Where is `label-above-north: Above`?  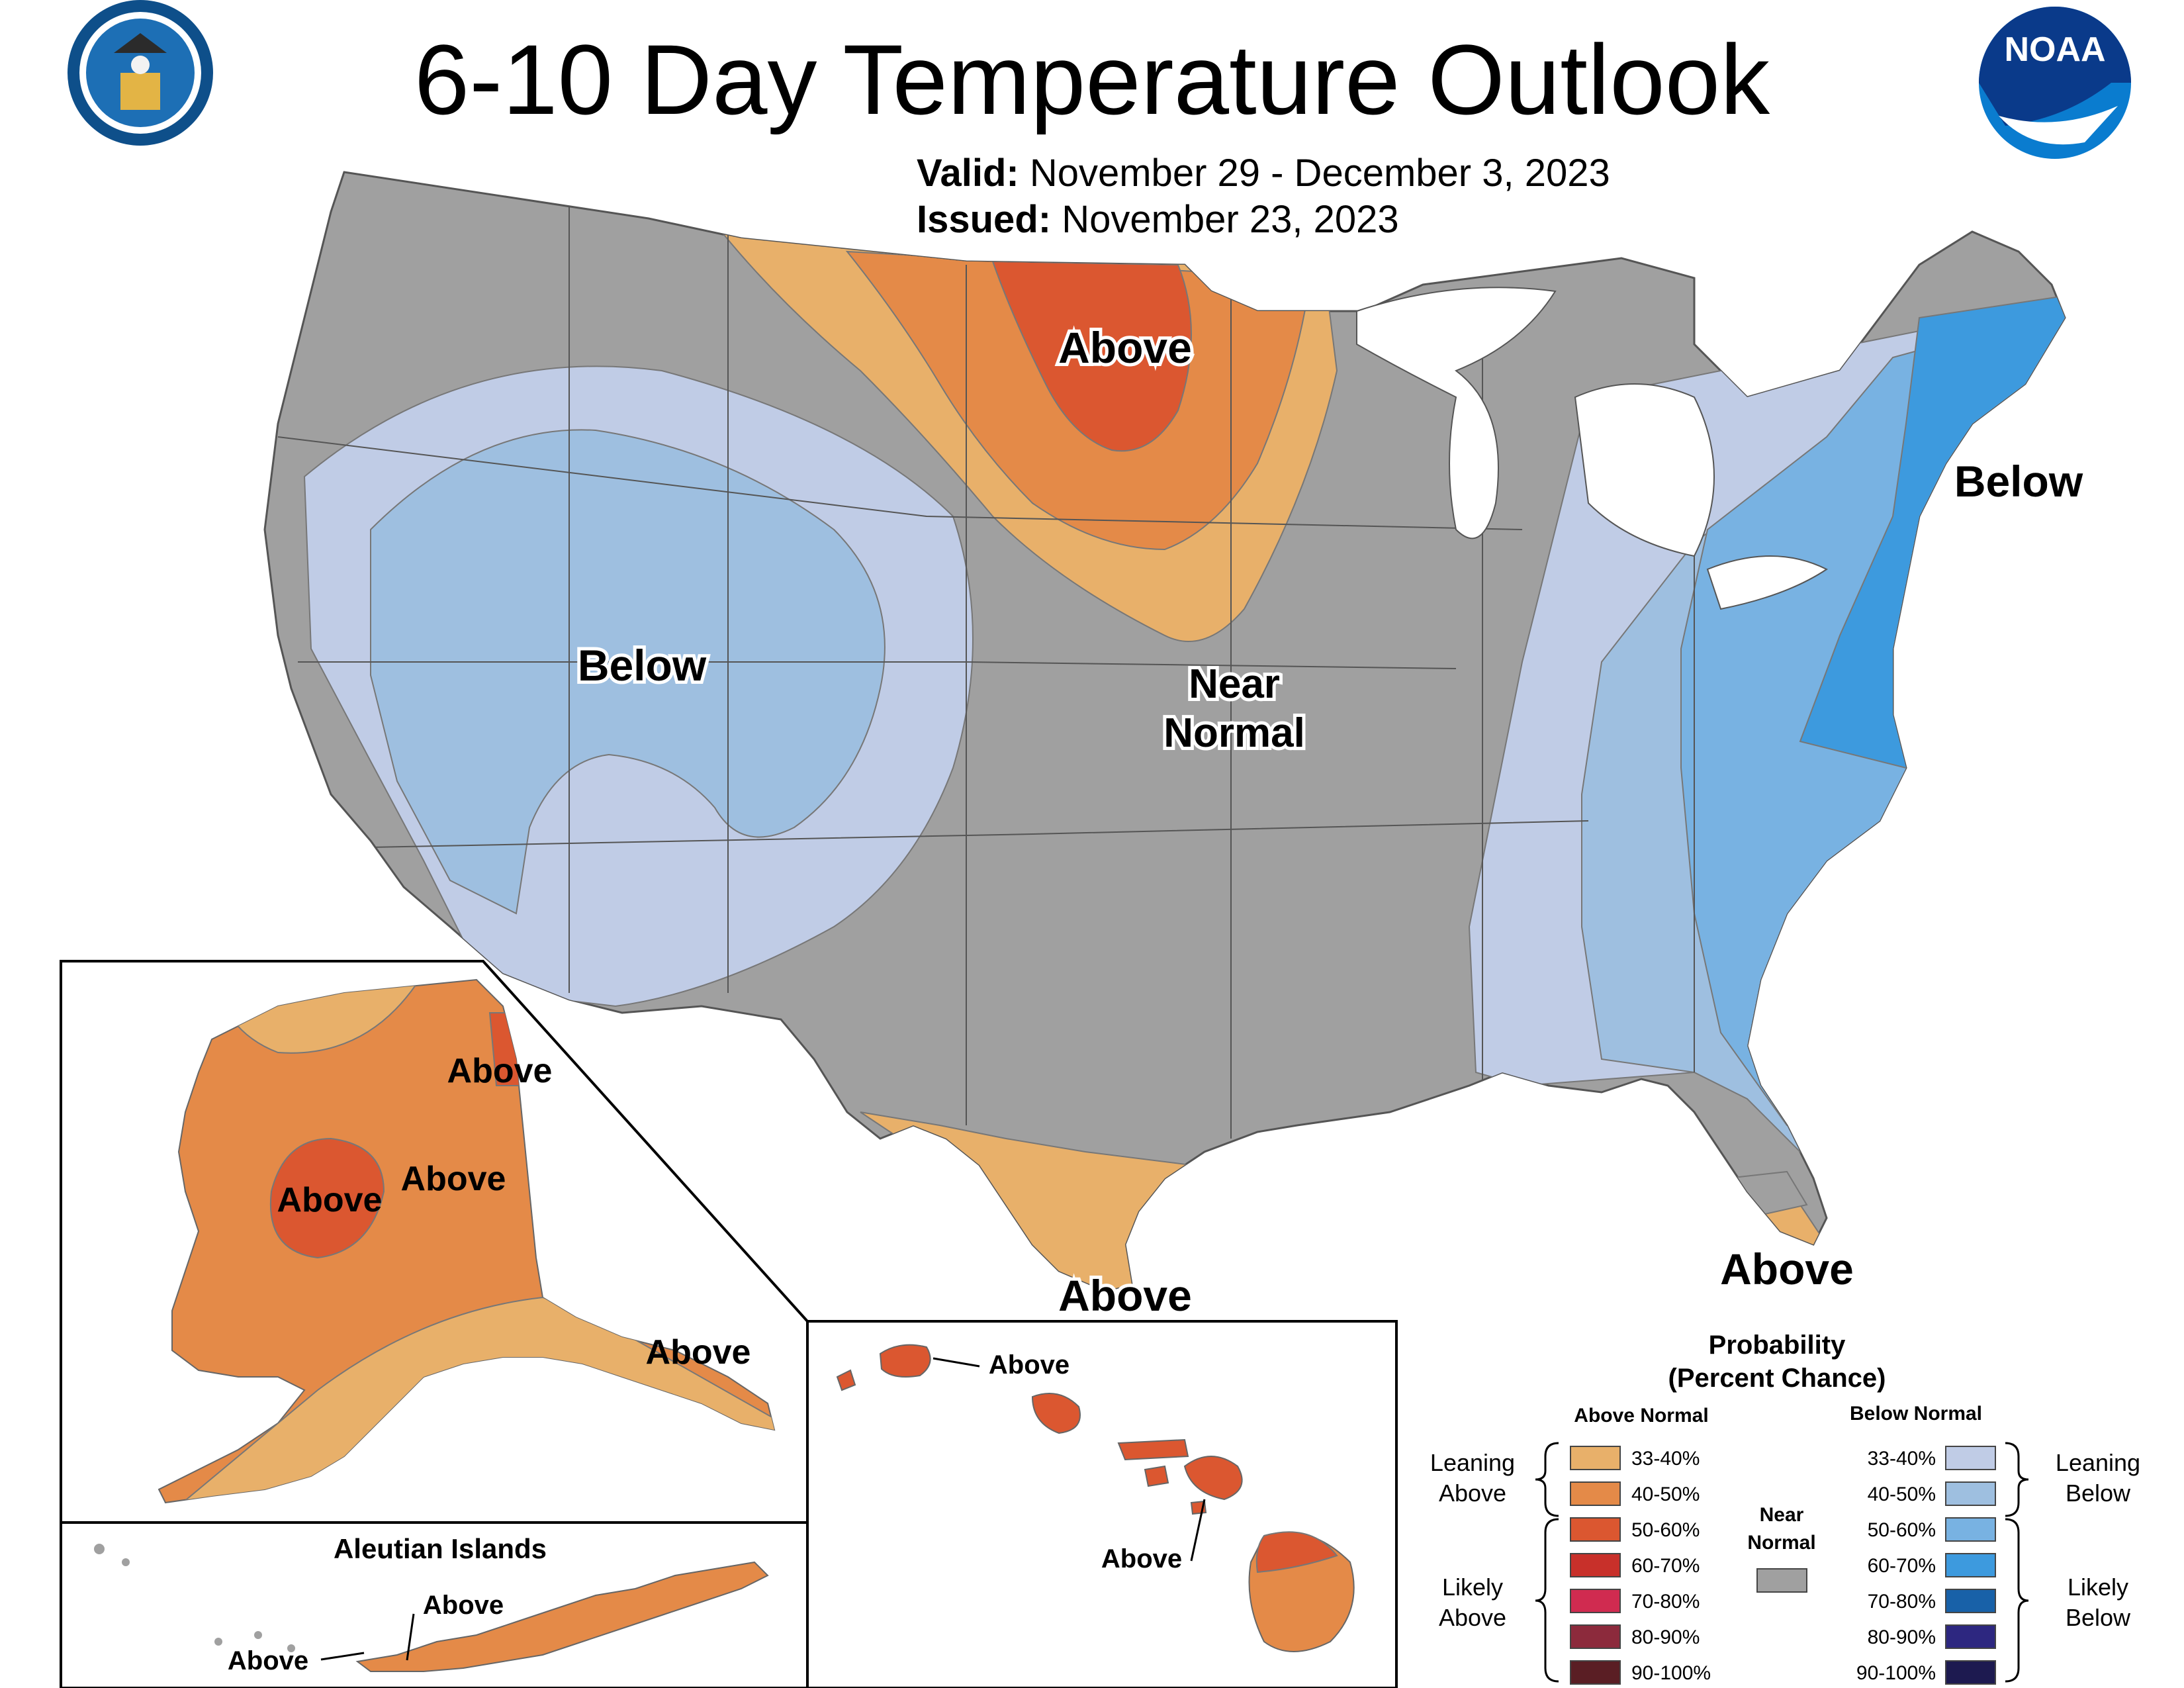
label-above-north: Above is located at coordinates (1125, 347).